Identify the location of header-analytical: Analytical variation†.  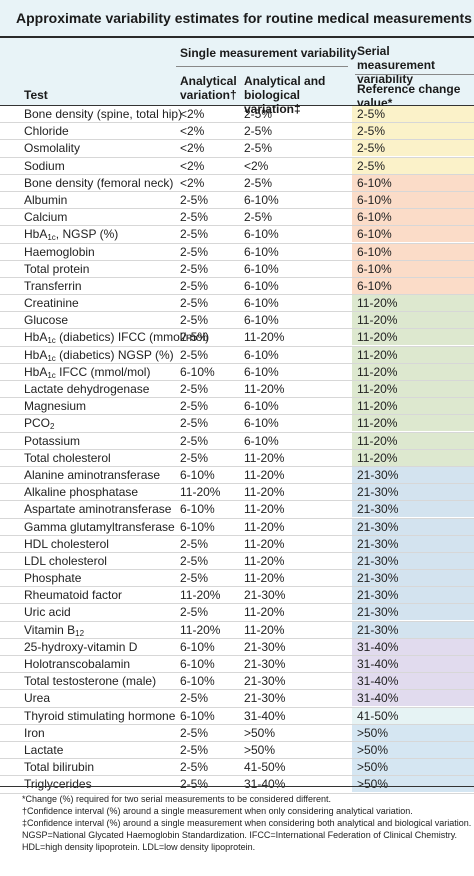
(208, 88).